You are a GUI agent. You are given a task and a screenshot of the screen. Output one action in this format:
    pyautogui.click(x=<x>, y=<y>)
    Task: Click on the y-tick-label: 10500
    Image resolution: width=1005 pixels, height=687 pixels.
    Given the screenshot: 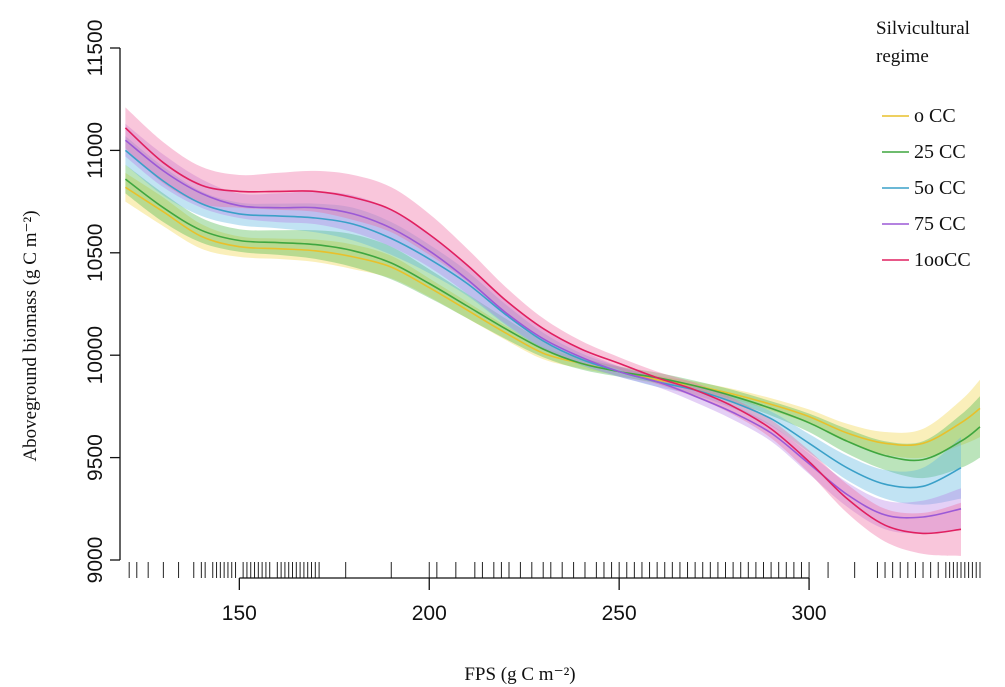 What is the action you would take?
    pyautogui.click(x=95, y=253)
    